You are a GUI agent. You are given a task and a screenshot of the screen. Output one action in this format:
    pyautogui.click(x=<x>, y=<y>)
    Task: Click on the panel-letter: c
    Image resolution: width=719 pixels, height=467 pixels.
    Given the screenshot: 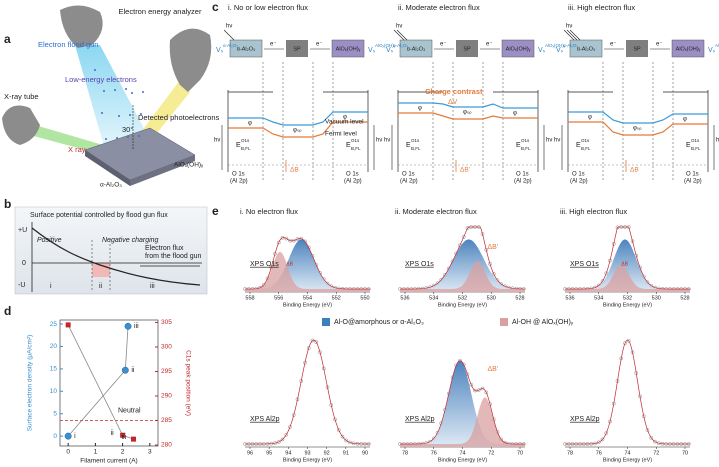 What is the action you would take?
    pyautogui.click(x=215, y=7)
    